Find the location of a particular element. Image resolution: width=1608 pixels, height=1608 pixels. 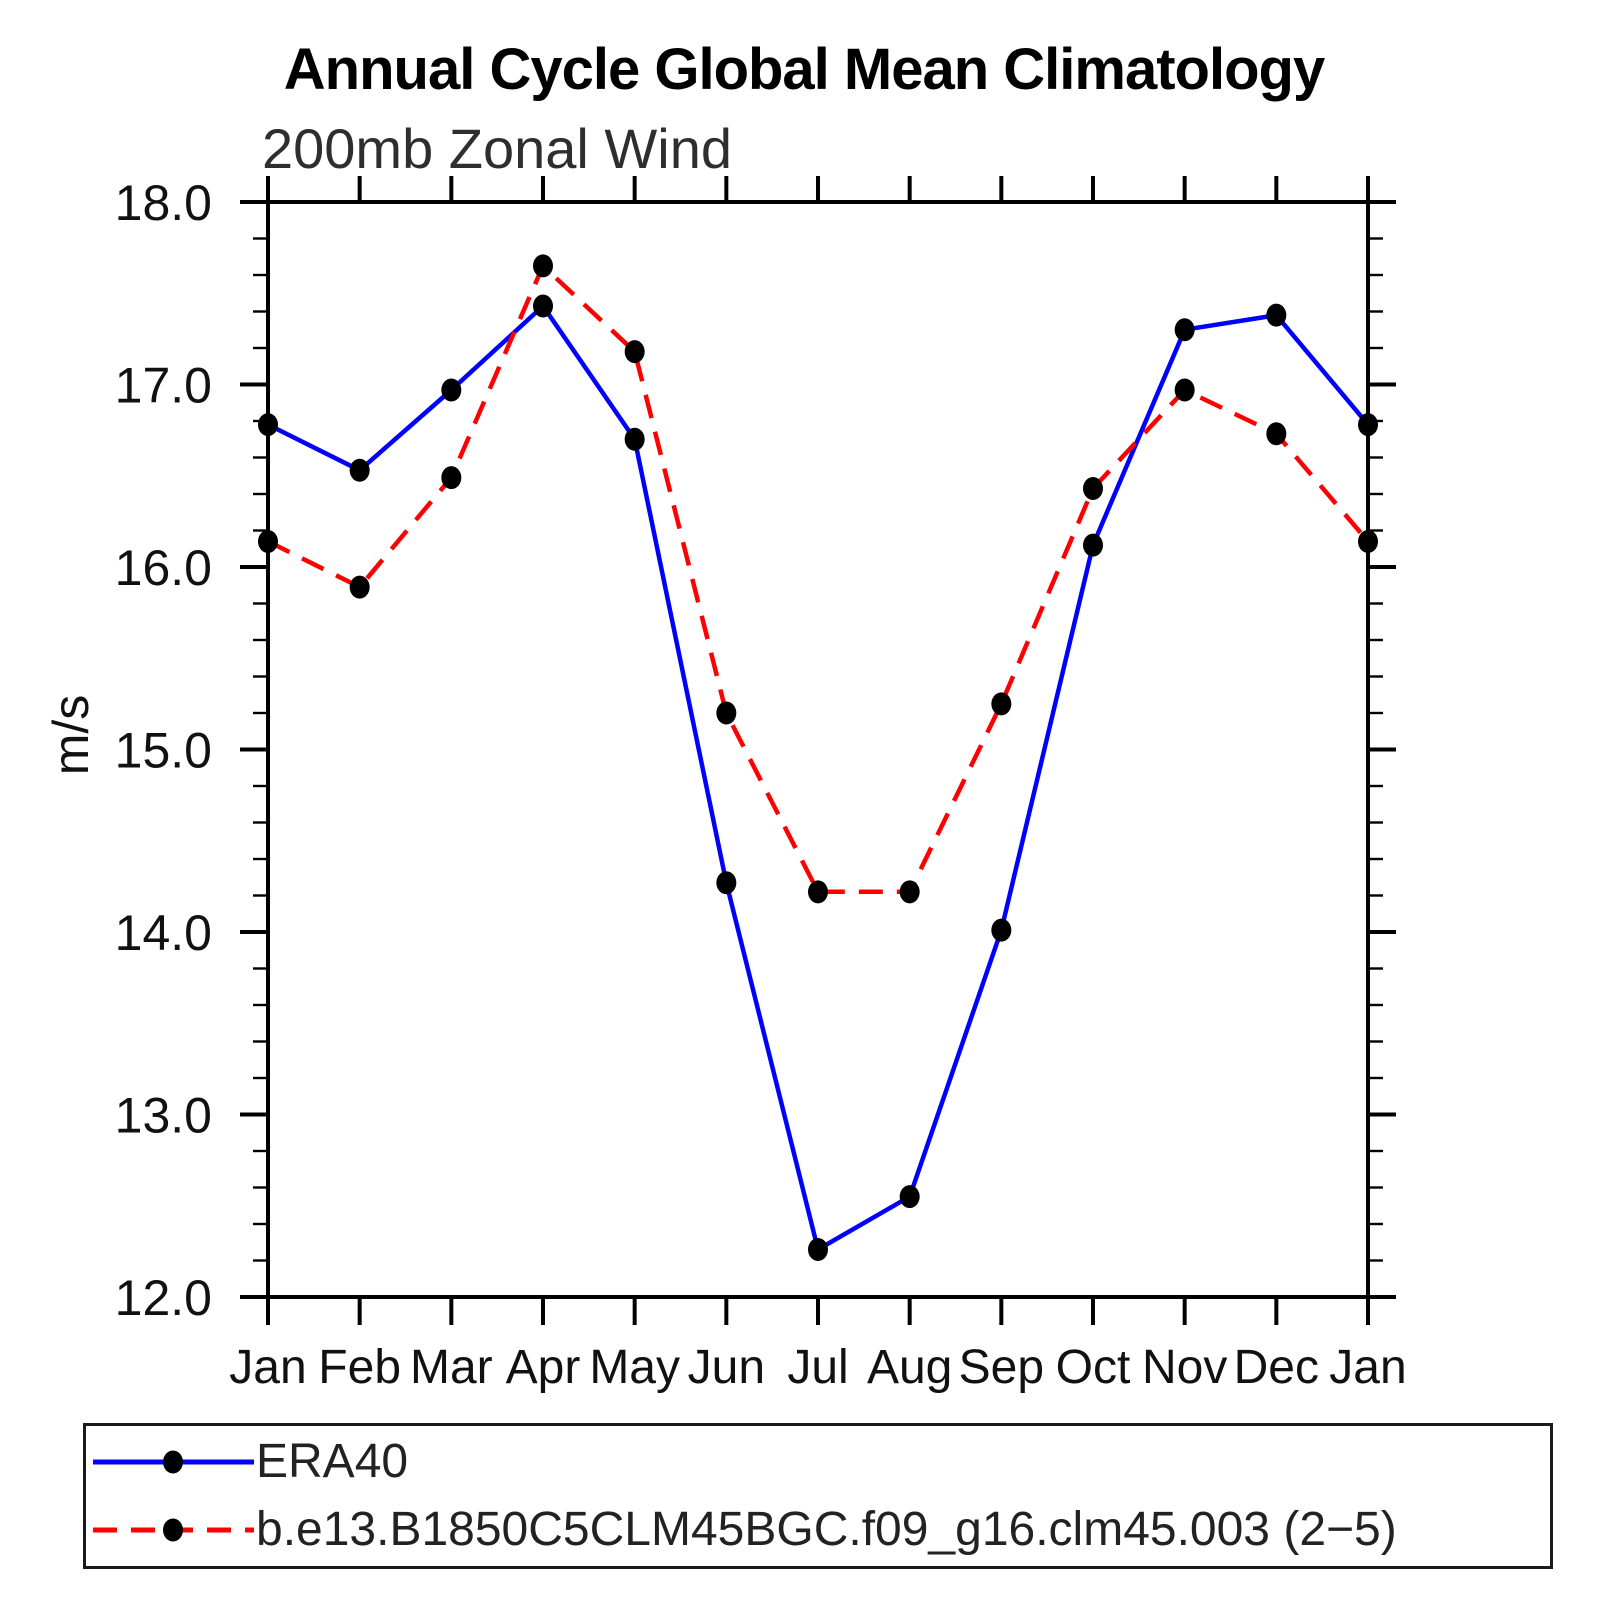

y-axis-label: m/s is located at coordinates (71, 735).